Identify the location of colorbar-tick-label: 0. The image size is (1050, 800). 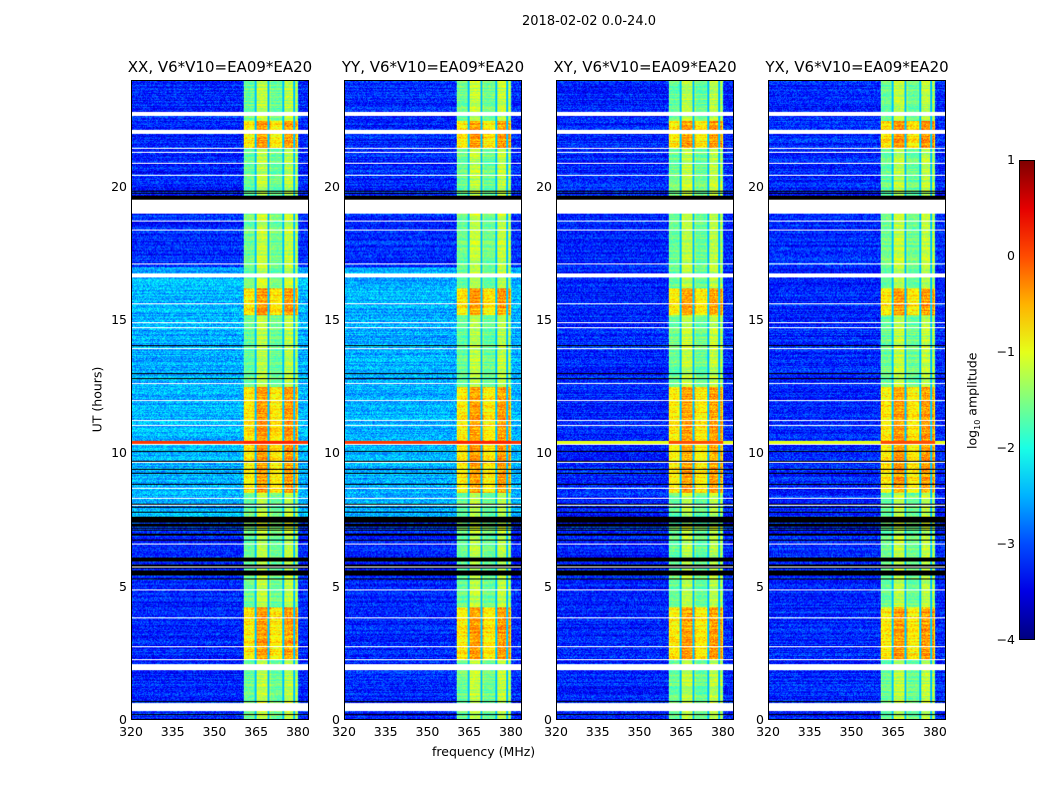
(1011, 255).